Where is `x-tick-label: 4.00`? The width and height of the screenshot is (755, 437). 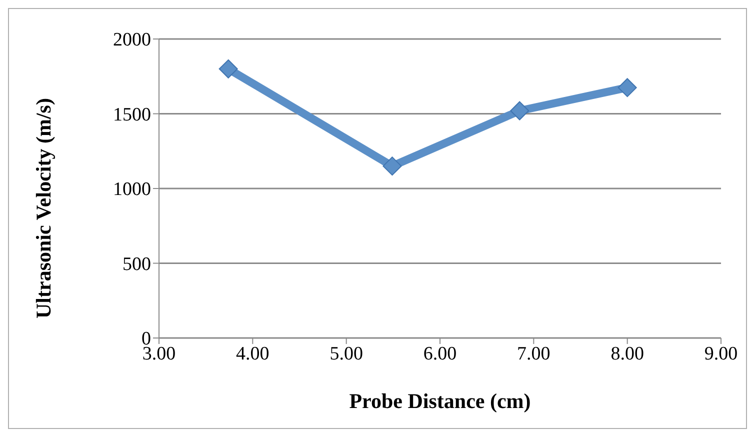
x-tick-label: 4.00 is located at coordinates (253, 353).